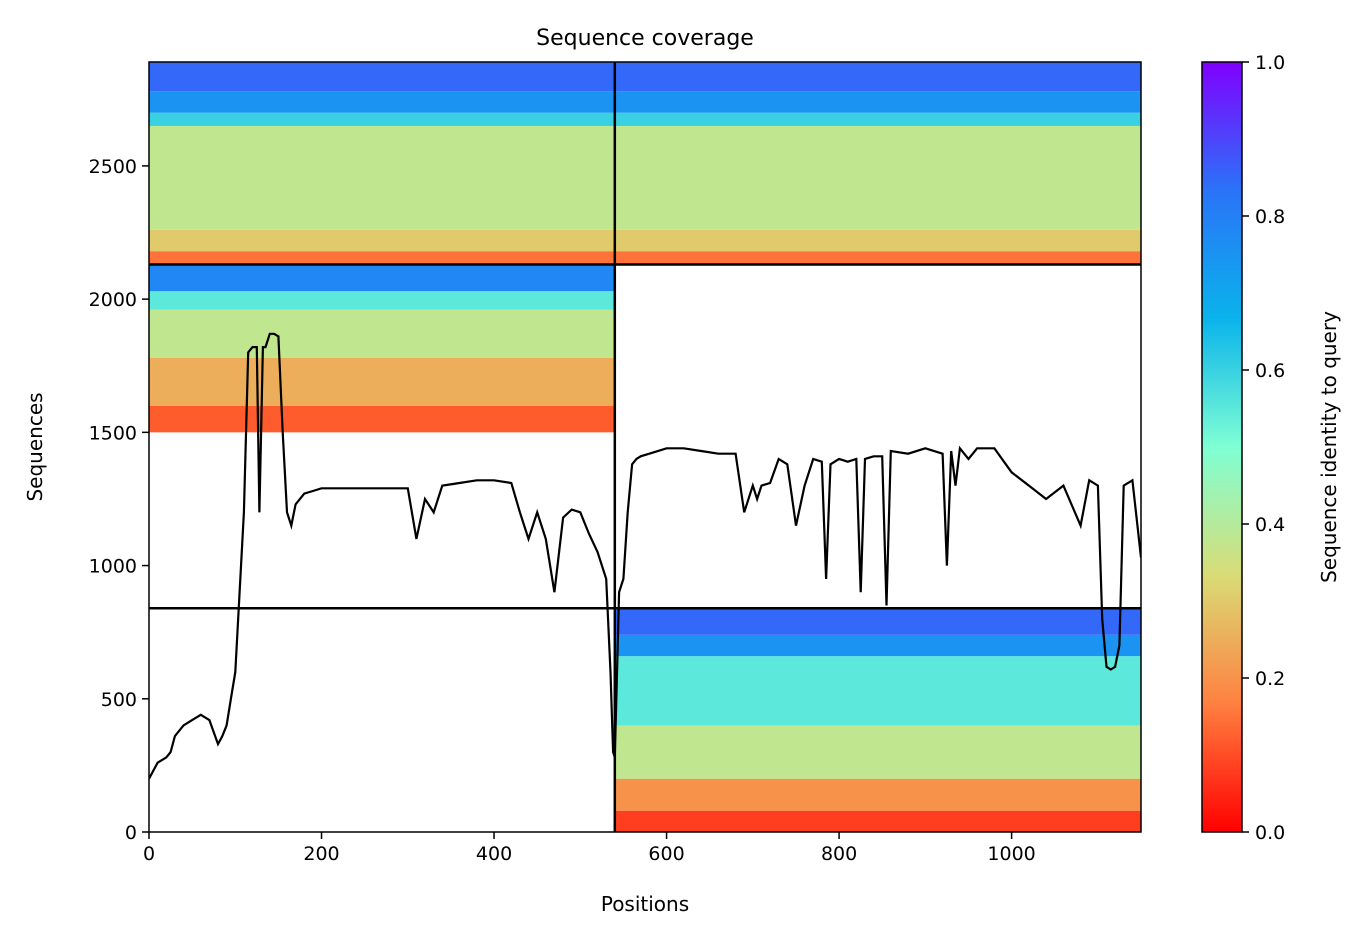 Image resolution: width=1364 pixels, height=939 pixels. Describe the element at coordinates (839, 854) in the screenshot. I see `x-tick-label: 800` at that location.